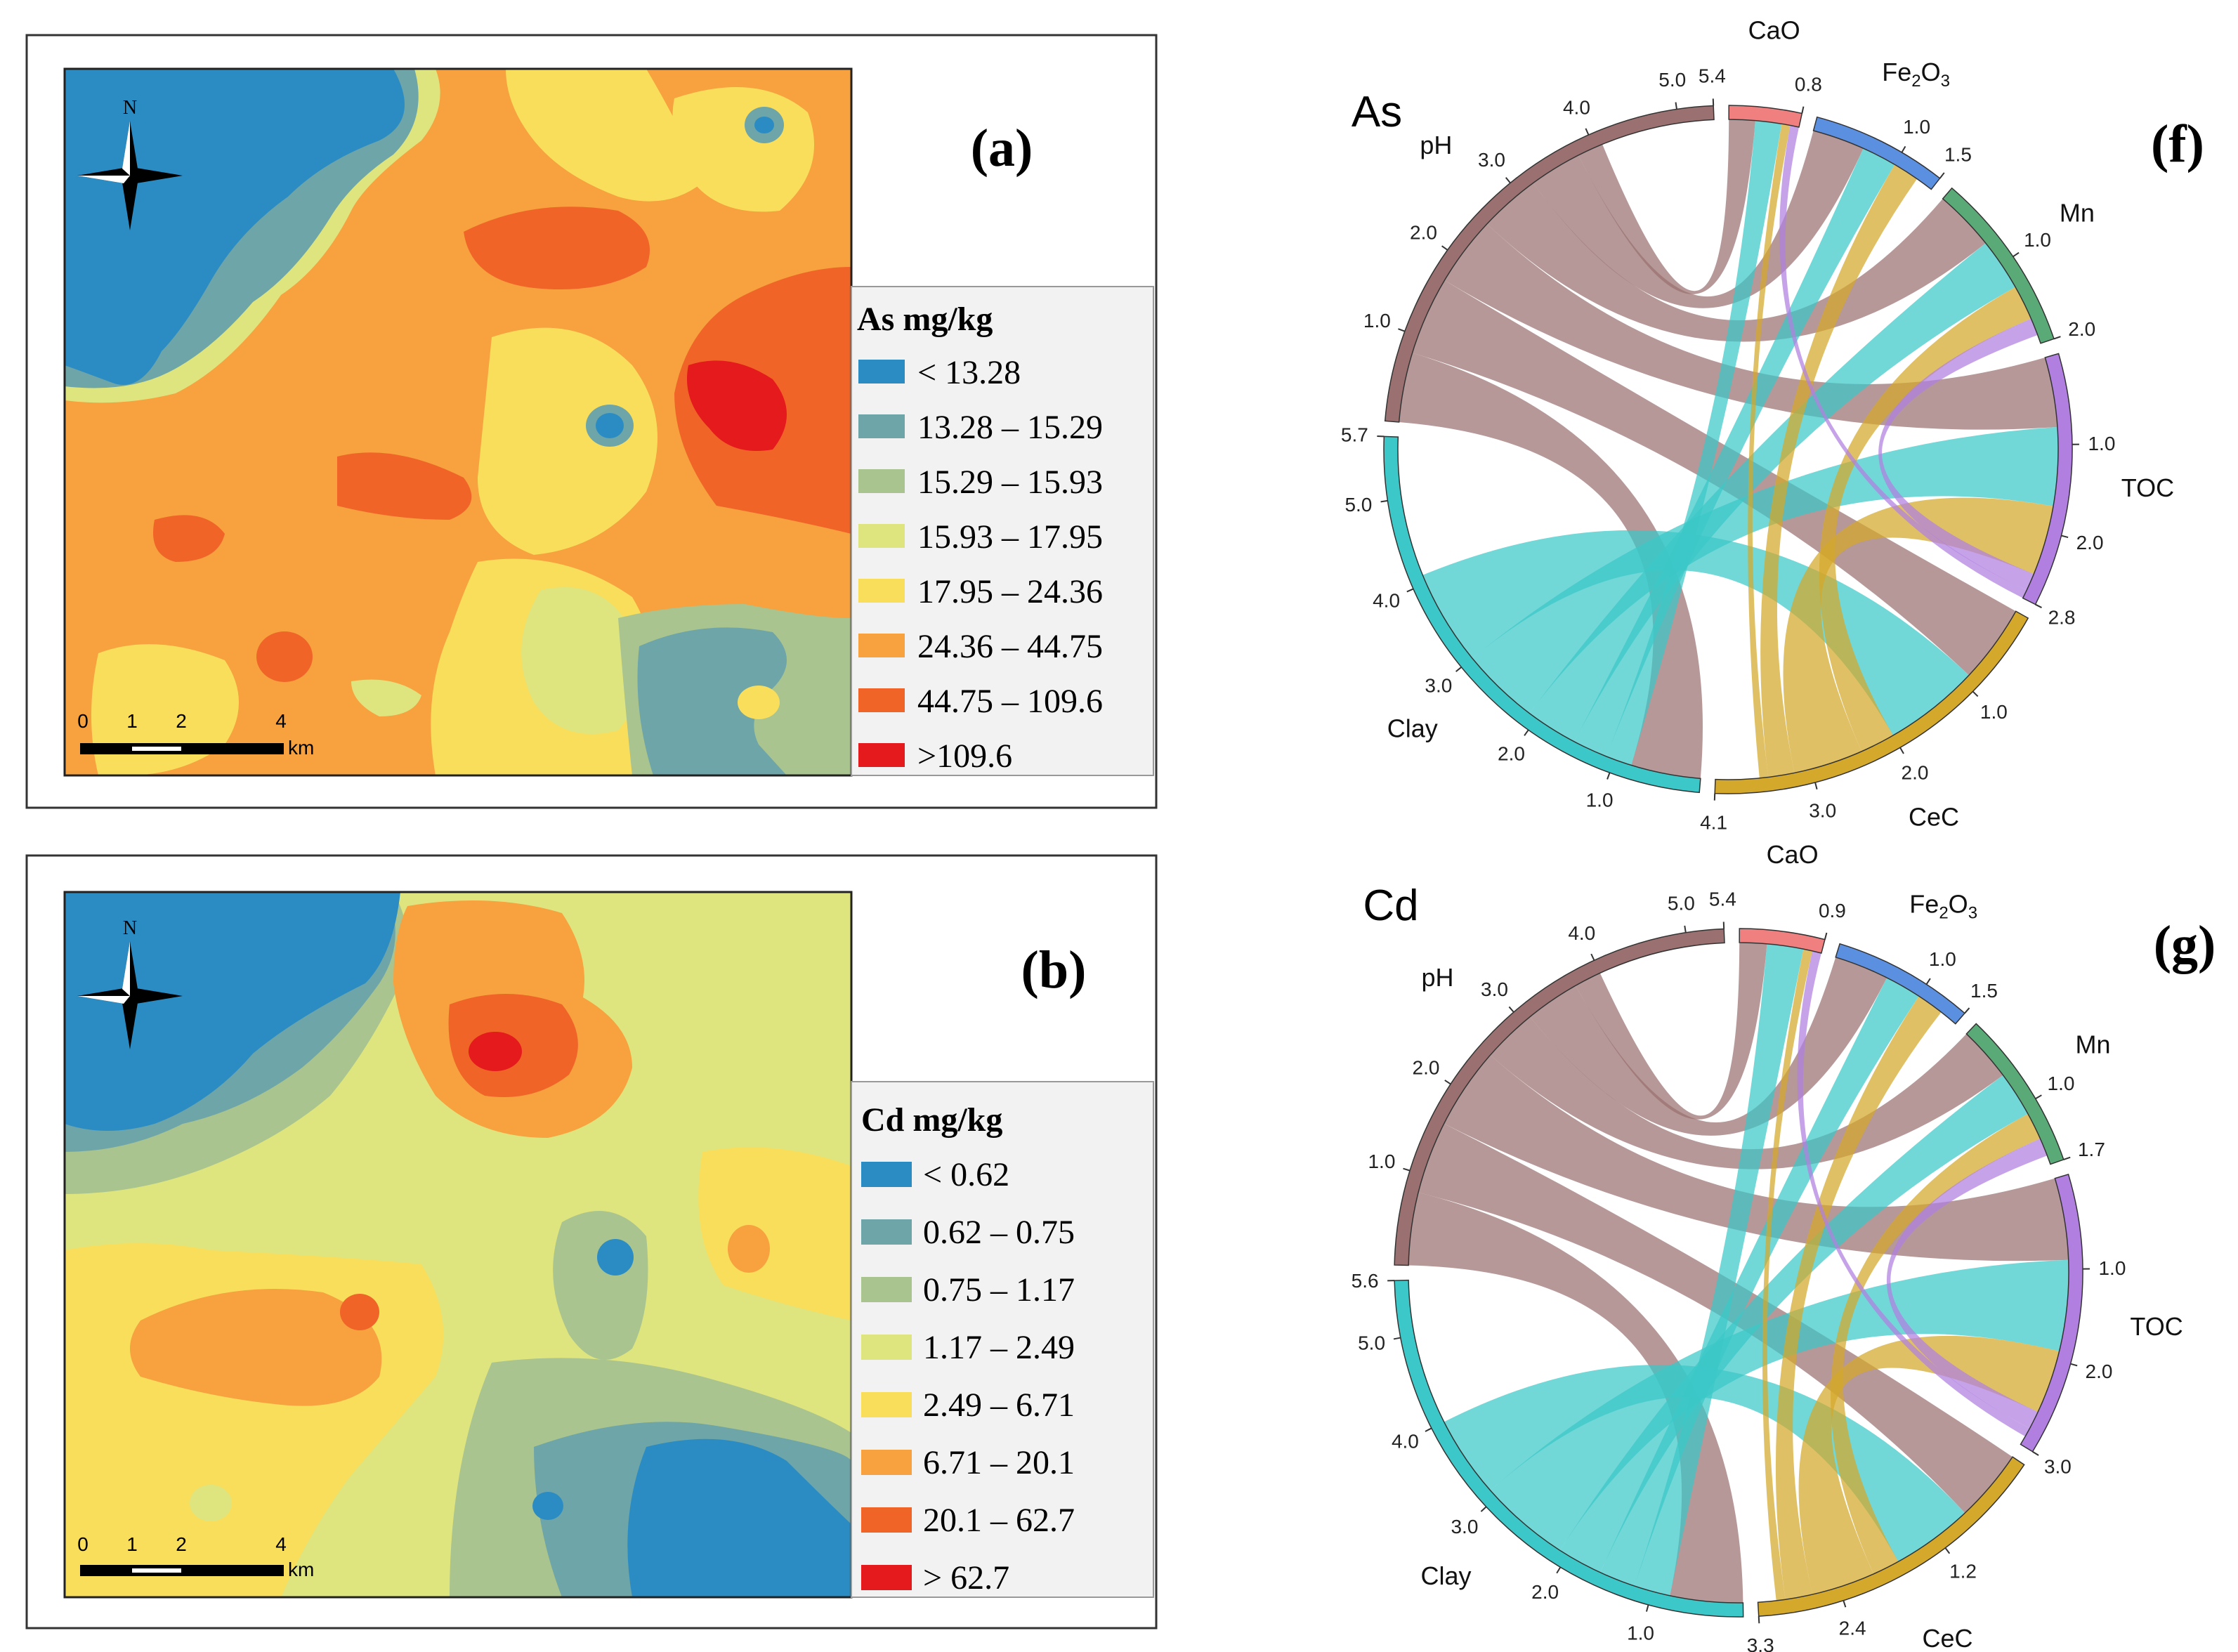 Image resolution: width=2238 pixels, height=1652 pixels. What do you see at coordinates (999, 1520) in the screenshot?
I see `legend-class-label: 20.1 – 62.7` at bounding box center [999, 1520].